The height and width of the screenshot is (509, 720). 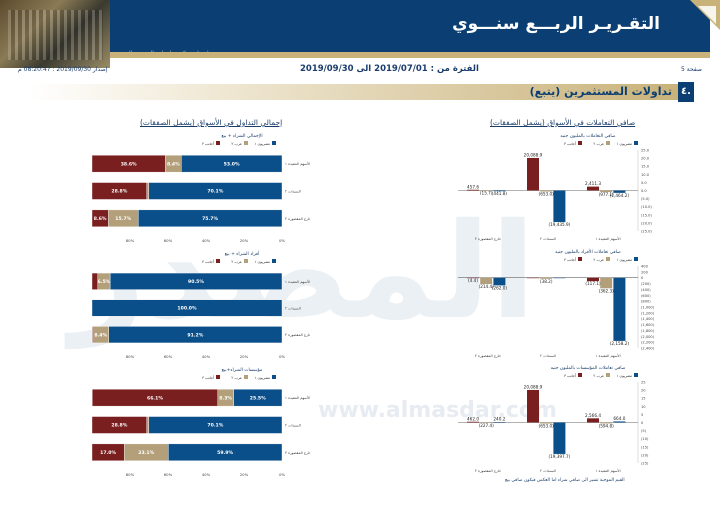 I want to click on y-tick-label: 400, so click(x=645, y=267).